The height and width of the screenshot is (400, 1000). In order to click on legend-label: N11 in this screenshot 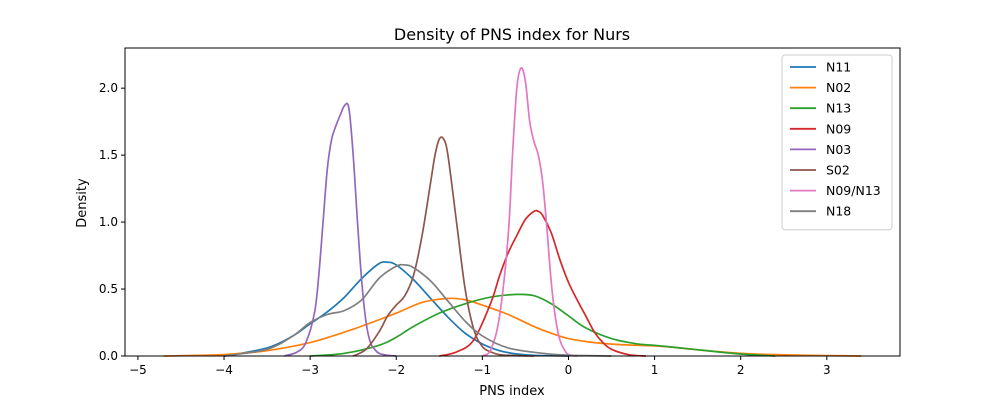, I will do `click(838, 67)`.